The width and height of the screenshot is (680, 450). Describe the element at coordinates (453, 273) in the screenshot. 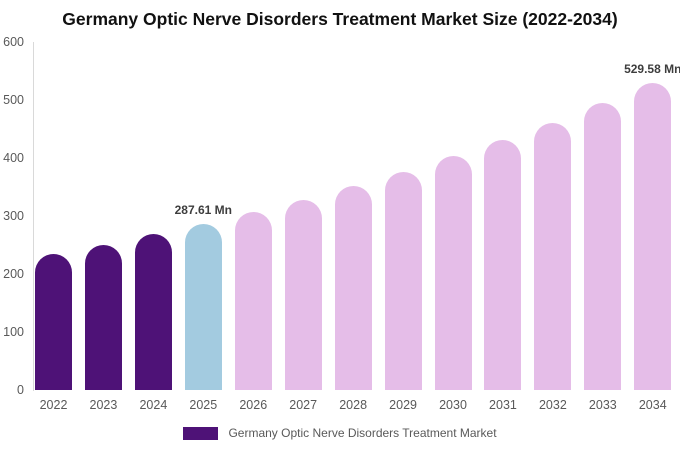

I see `bar-2030` at that location.